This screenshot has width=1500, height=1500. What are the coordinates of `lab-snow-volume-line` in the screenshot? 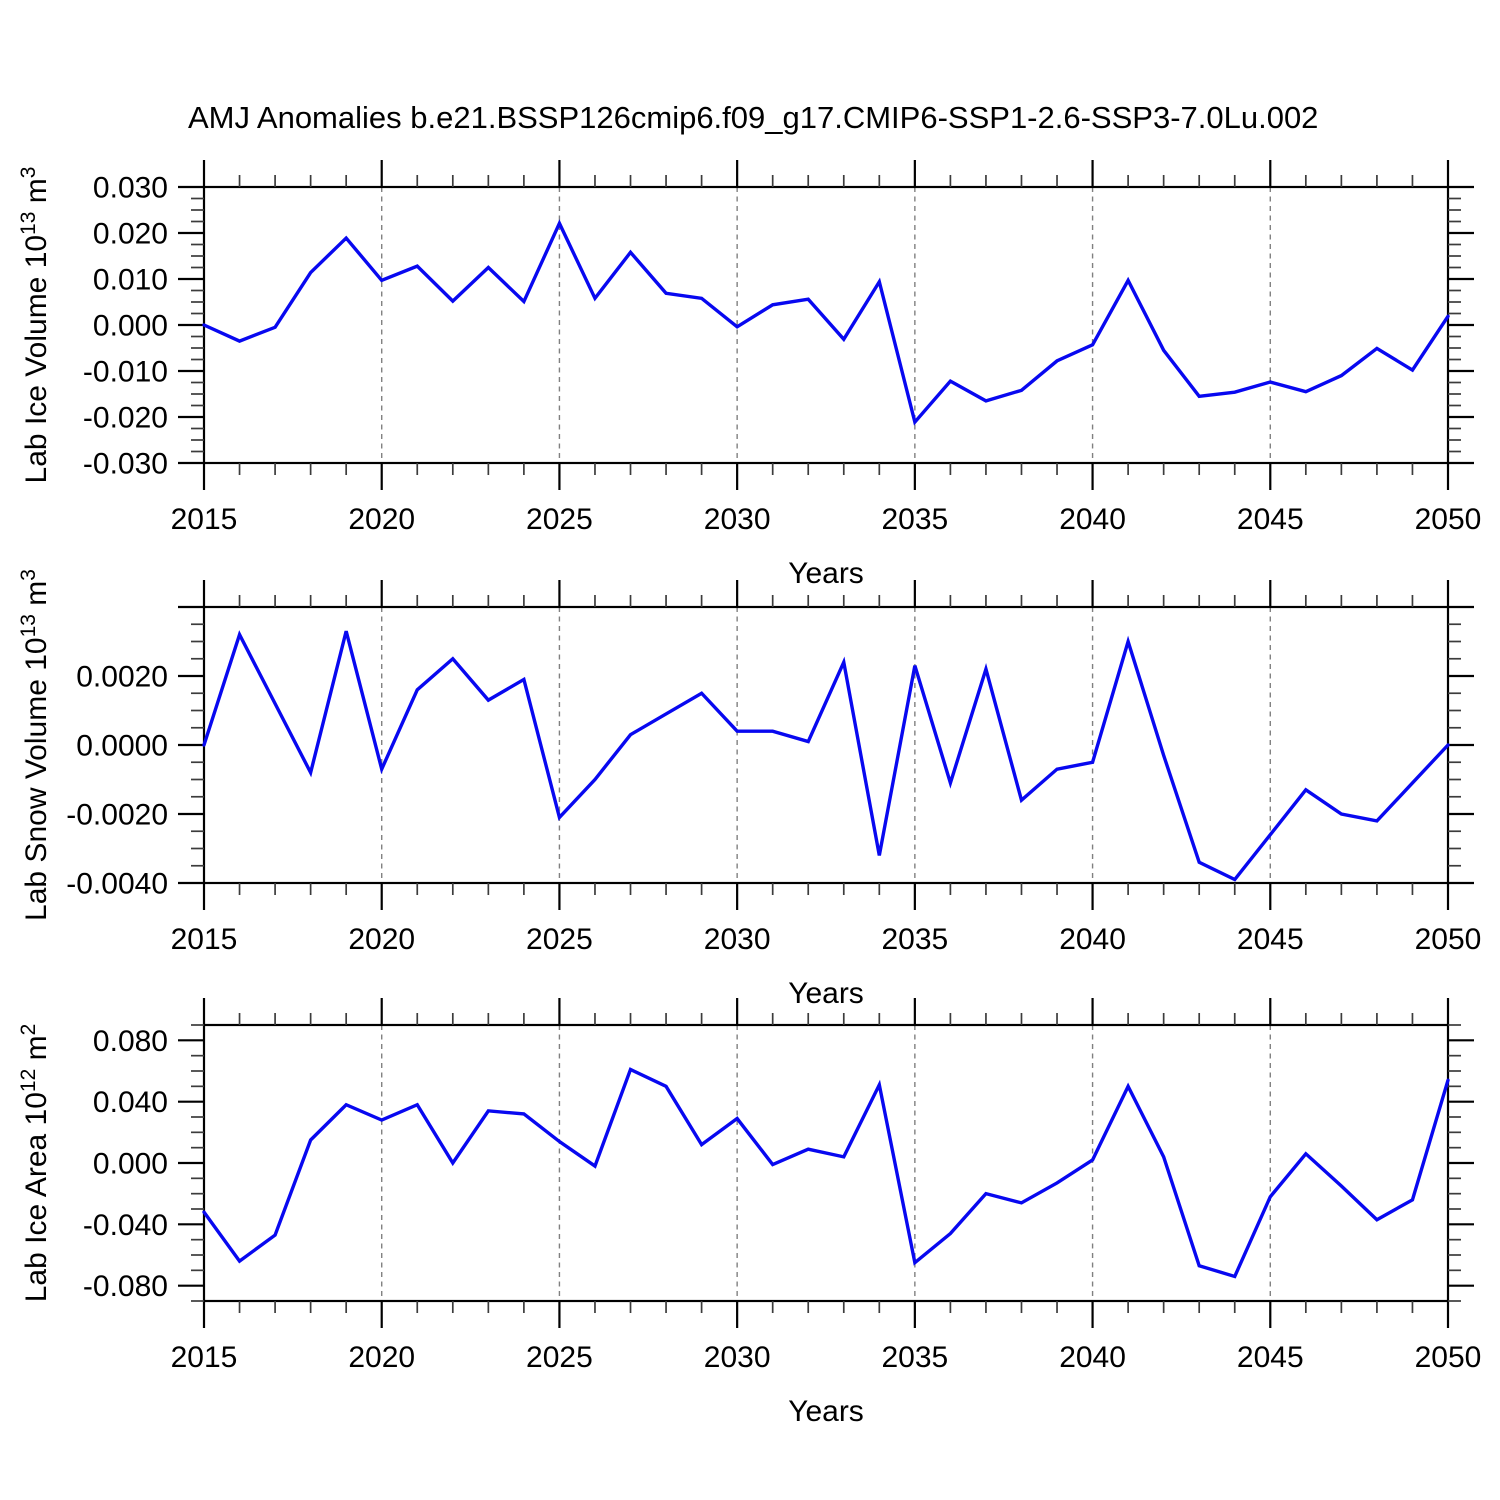 It's located at (826, 756).